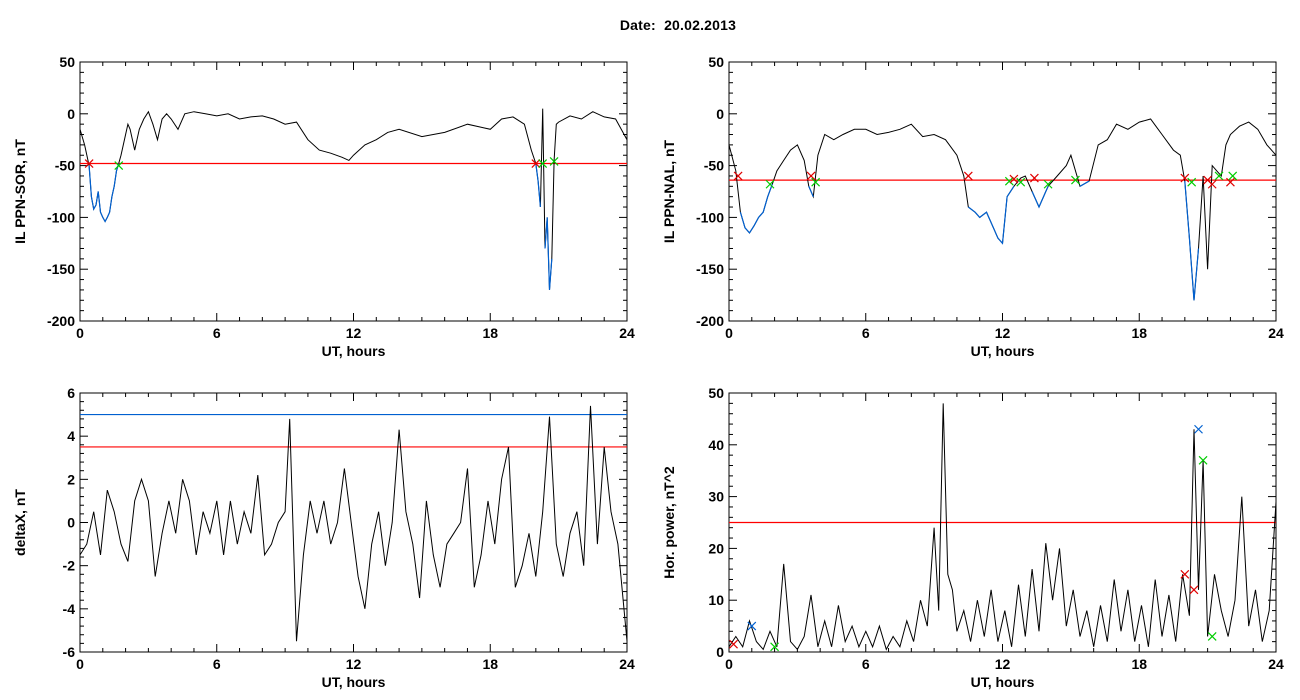  What do you see at coordinates (71, 479) in the screenshot?
I see `y-tick-label: 2` at bounding box center [71, 479].